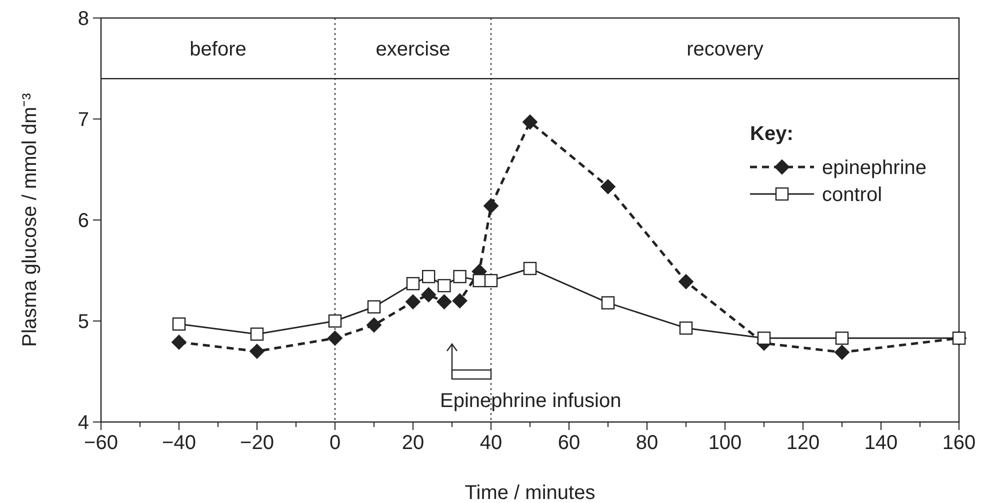 This screenshot has width=985, height=503. Describe the element at coordinates (874, 168) in the screenshot. I see `legend-label: epinephrine` at that location.